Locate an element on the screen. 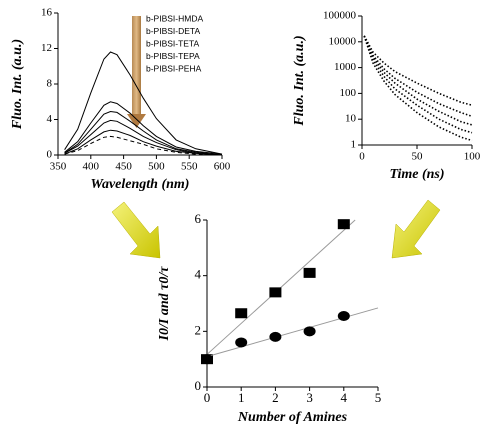 The image size is (481, 427). decreasing-arrow is located at coordinates (136, 72).